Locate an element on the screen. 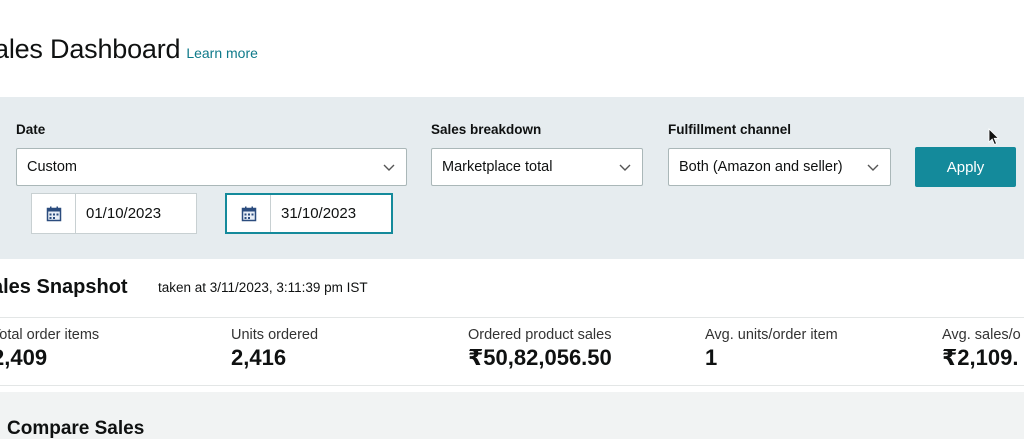  learn-more-link: Learn more is located at coordinates (222, 53).